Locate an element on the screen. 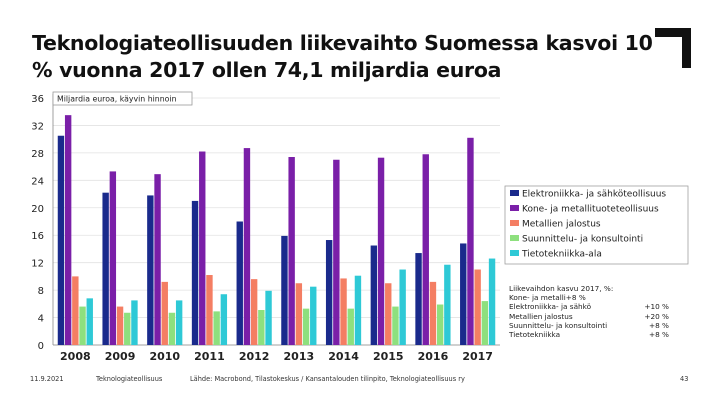 The image size is (720, 405). x-tick-label: 2015 is located at coordinates (388, 356).